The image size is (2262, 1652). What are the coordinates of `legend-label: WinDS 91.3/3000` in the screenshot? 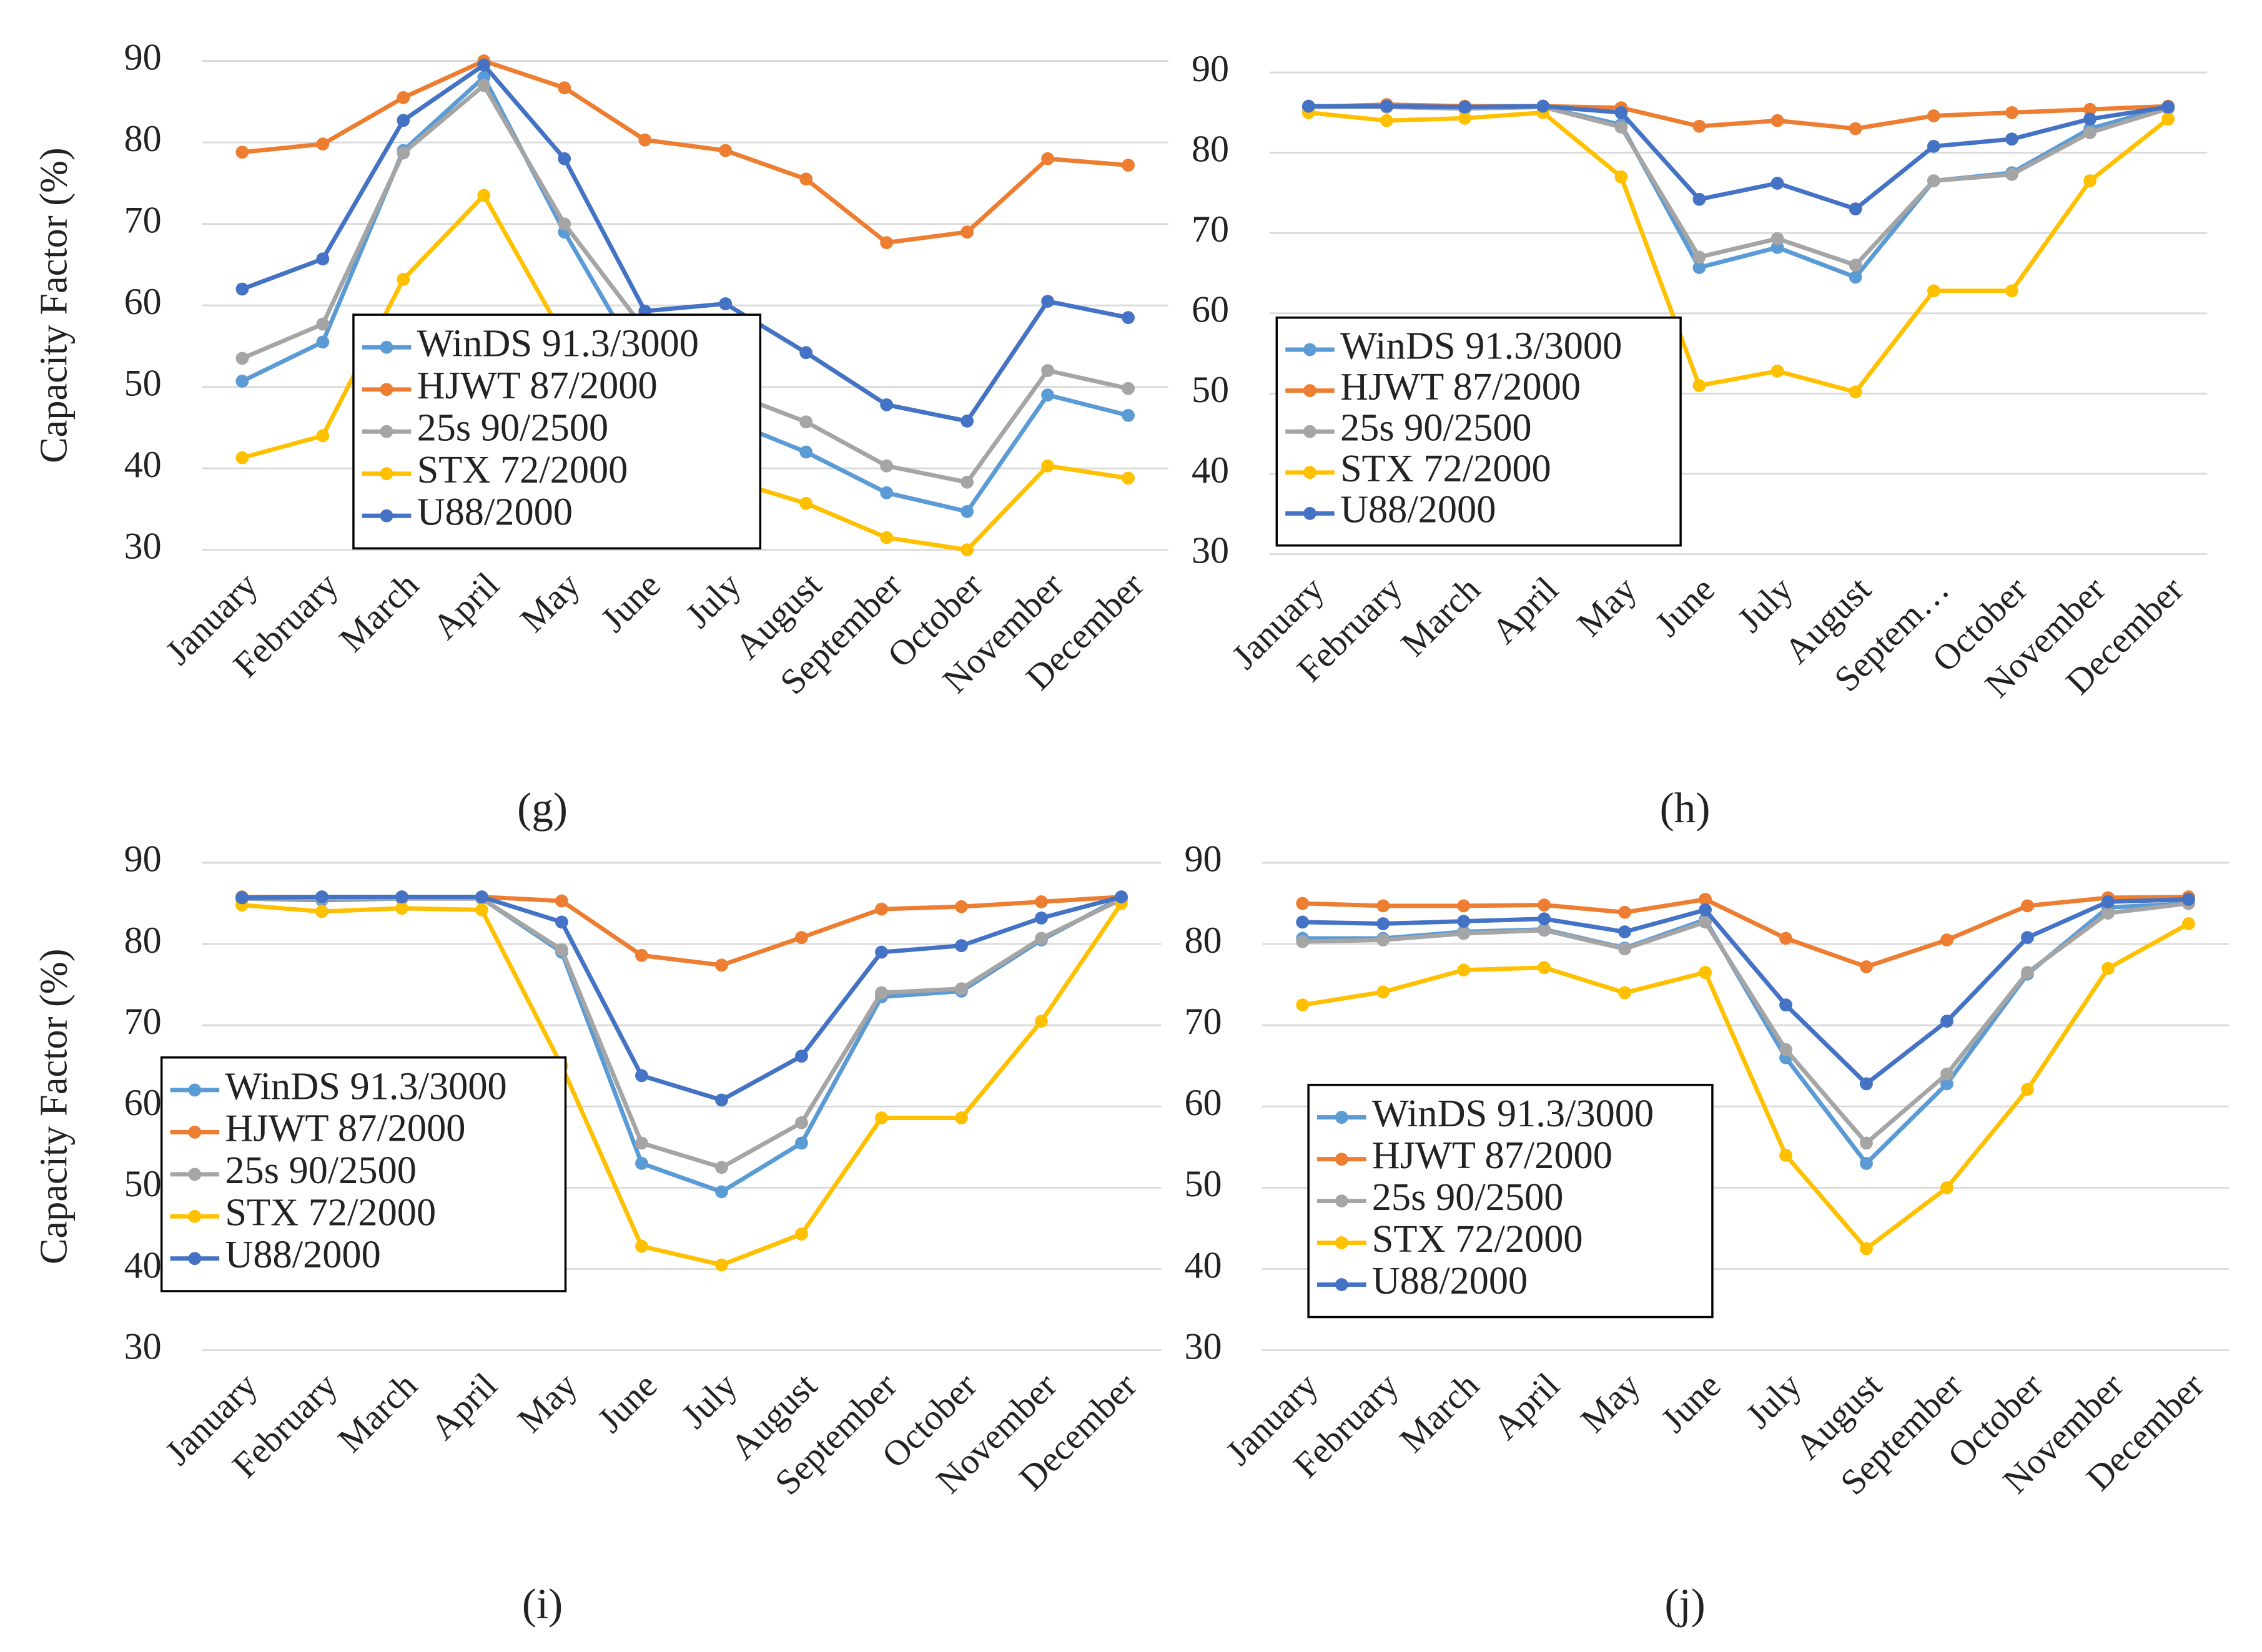 It's located at (365, 1086).